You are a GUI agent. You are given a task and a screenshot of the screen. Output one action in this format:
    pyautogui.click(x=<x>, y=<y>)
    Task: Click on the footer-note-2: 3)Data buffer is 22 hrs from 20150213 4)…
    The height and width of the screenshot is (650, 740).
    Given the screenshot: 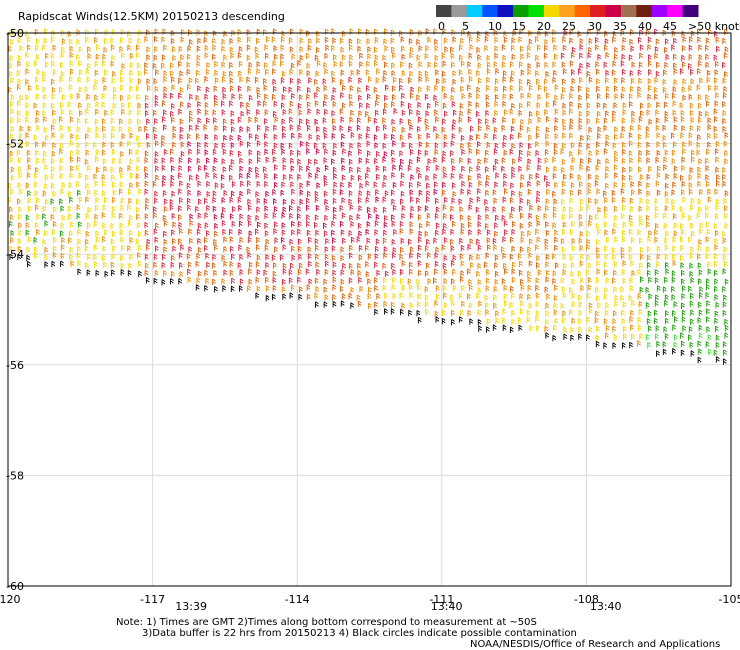 What is the action you would take?
    pyautogui.click(x=359, y=633)
    